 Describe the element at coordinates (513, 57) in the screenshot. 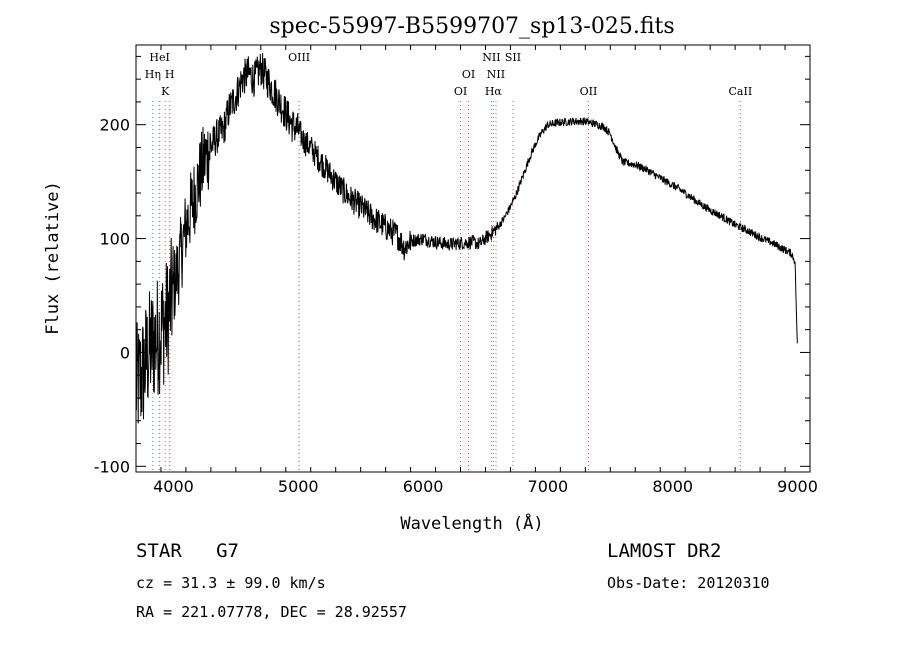

I see `line-marker-label: SII` at that location.